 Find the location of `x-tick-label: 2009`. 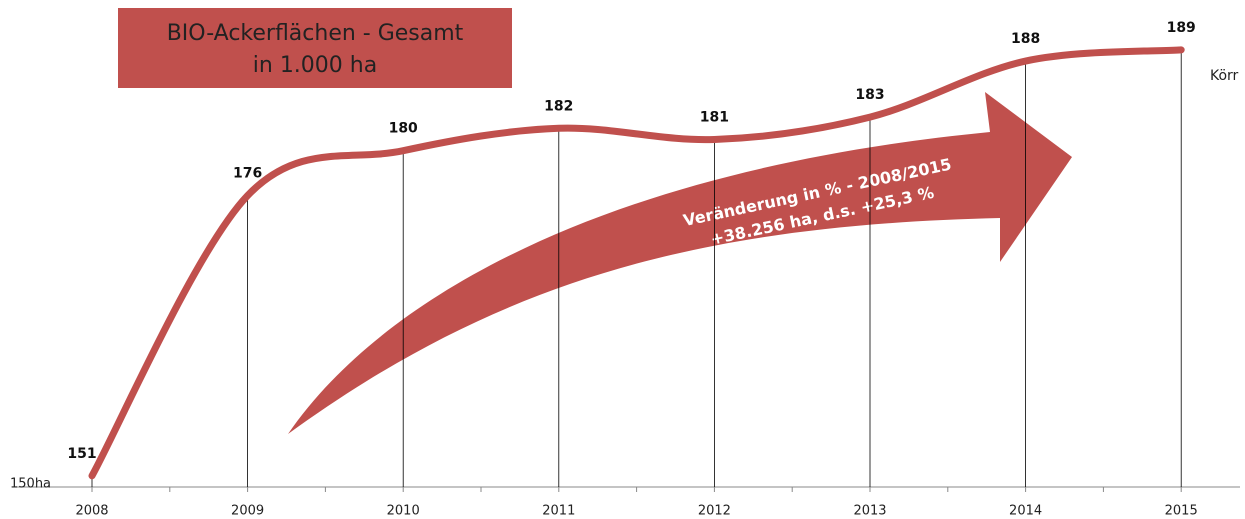

x-tick-label: 2009 is located at coordinates (247, 511).